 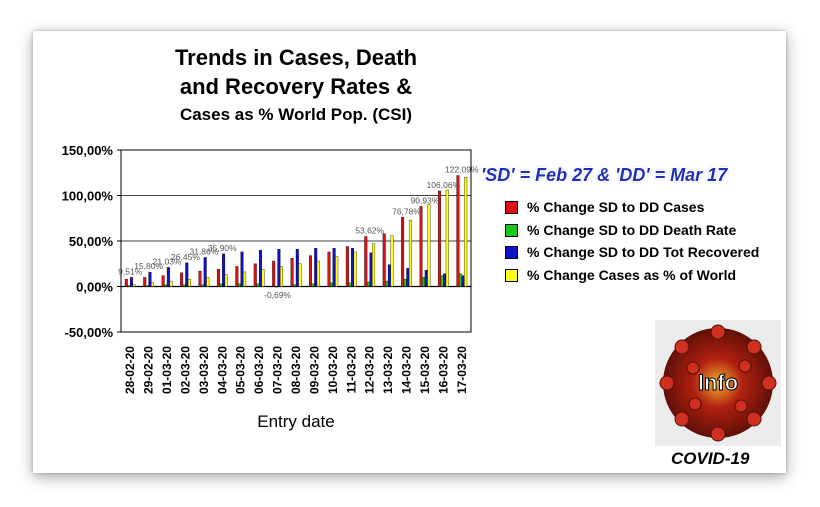 What do you see at coordinates (88, 196) in the screenshot?
I see `y-tick-label: 100,00%` at bounding box center [88, 196].